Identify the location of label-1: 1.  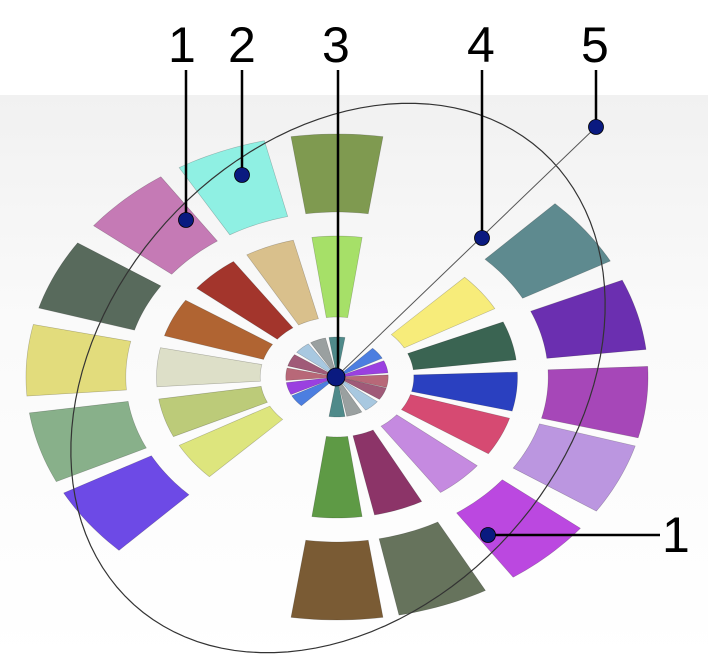
(182, 45).